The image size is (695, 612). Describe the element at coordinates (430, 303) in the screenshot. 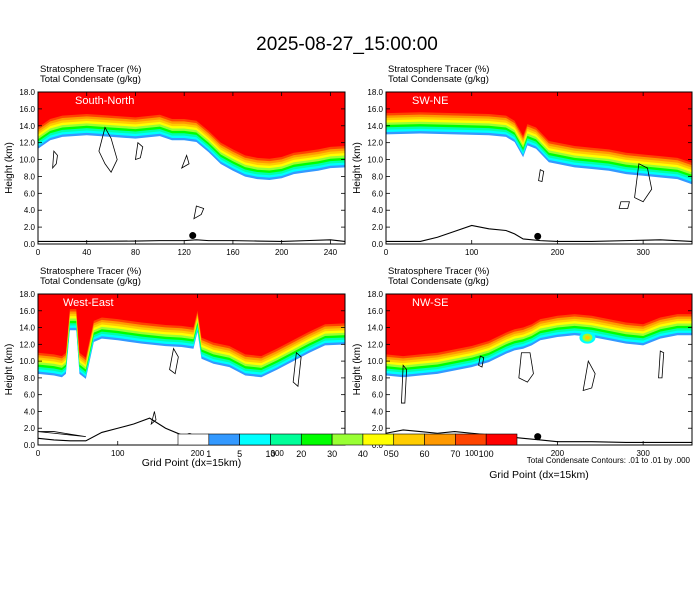

I see `panel-title: NW-SE` at that location.